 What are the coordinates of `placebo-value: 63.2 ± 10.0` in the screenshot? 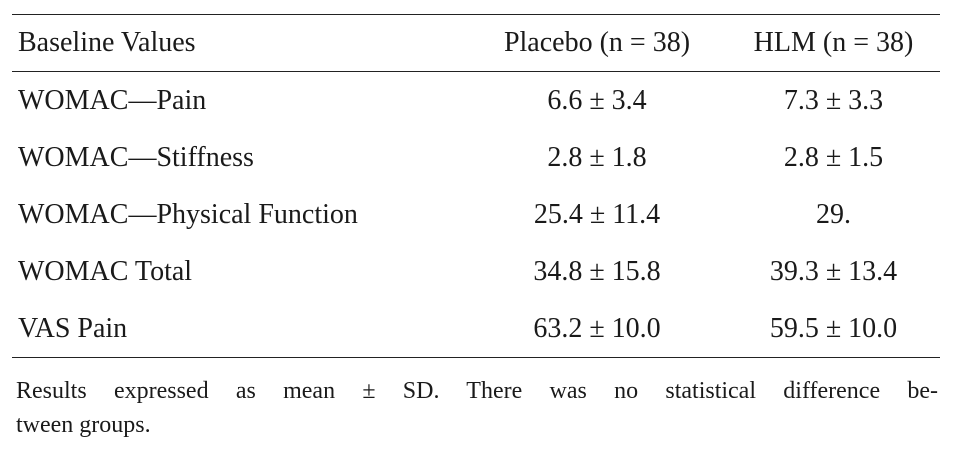 It's located at (597, 328).